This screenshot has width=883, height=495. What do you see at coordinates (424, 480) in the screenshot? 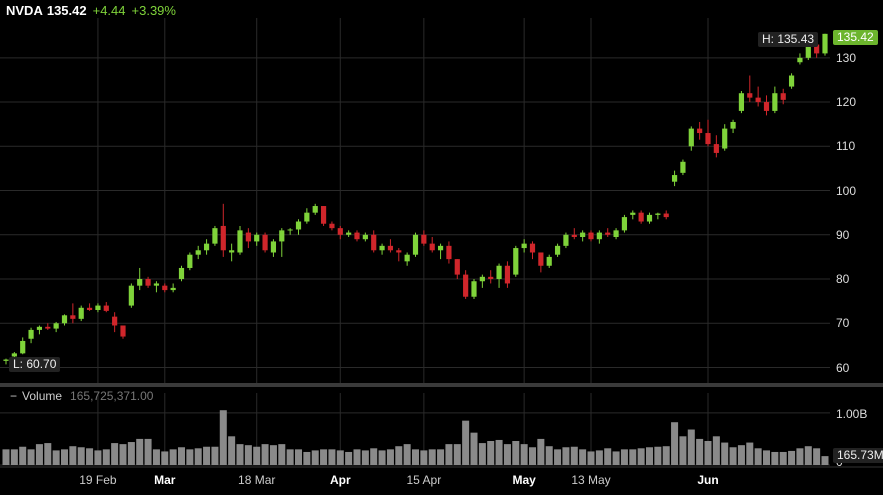
I see `time-tick-label: 15 Apr` at bounding box center [424, 480].